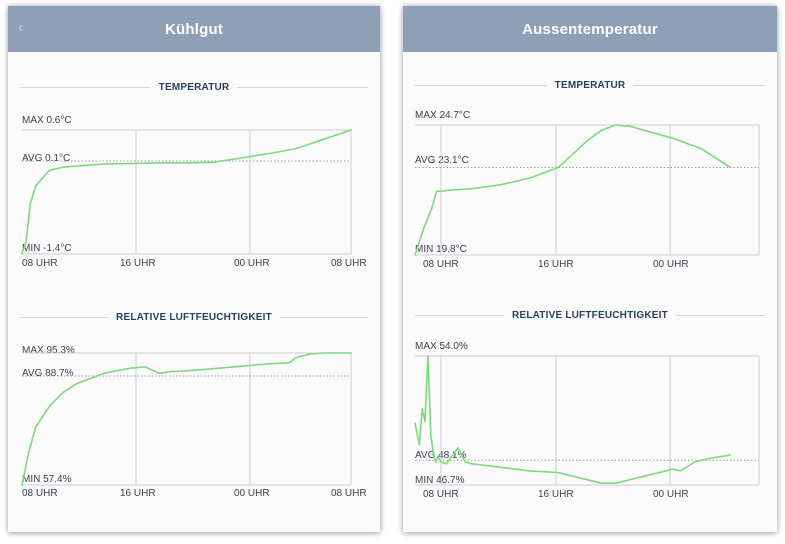 The image size is (785, 544). Describe the element at coordinates (440, 480) in the screenshot. I see `min-label: MIN 46.7%` at that location.